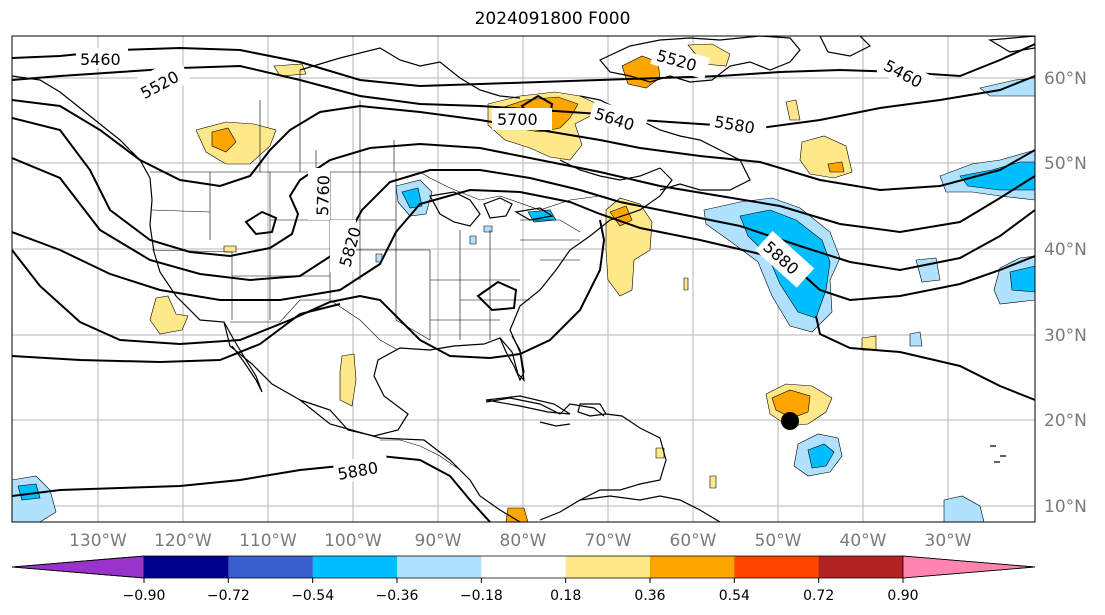  I want to click on latitude-tick-label: 50°N, so click(1065, 164).